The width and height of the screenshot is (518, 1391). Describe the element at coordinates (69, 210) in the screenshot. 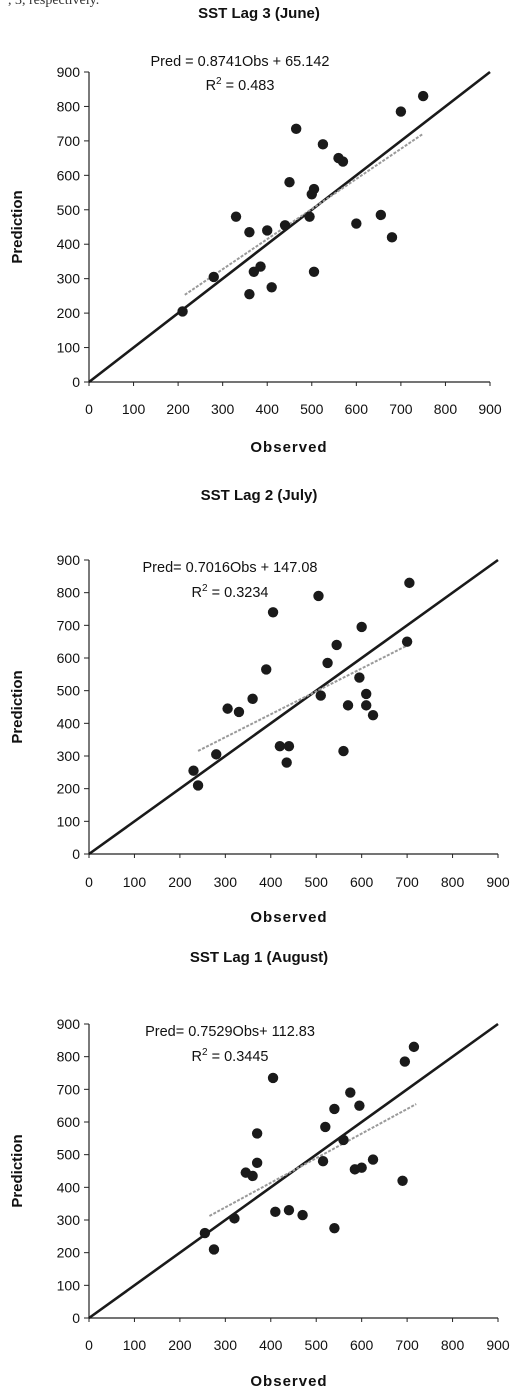

I see `y-tick-label: 500` at that location.